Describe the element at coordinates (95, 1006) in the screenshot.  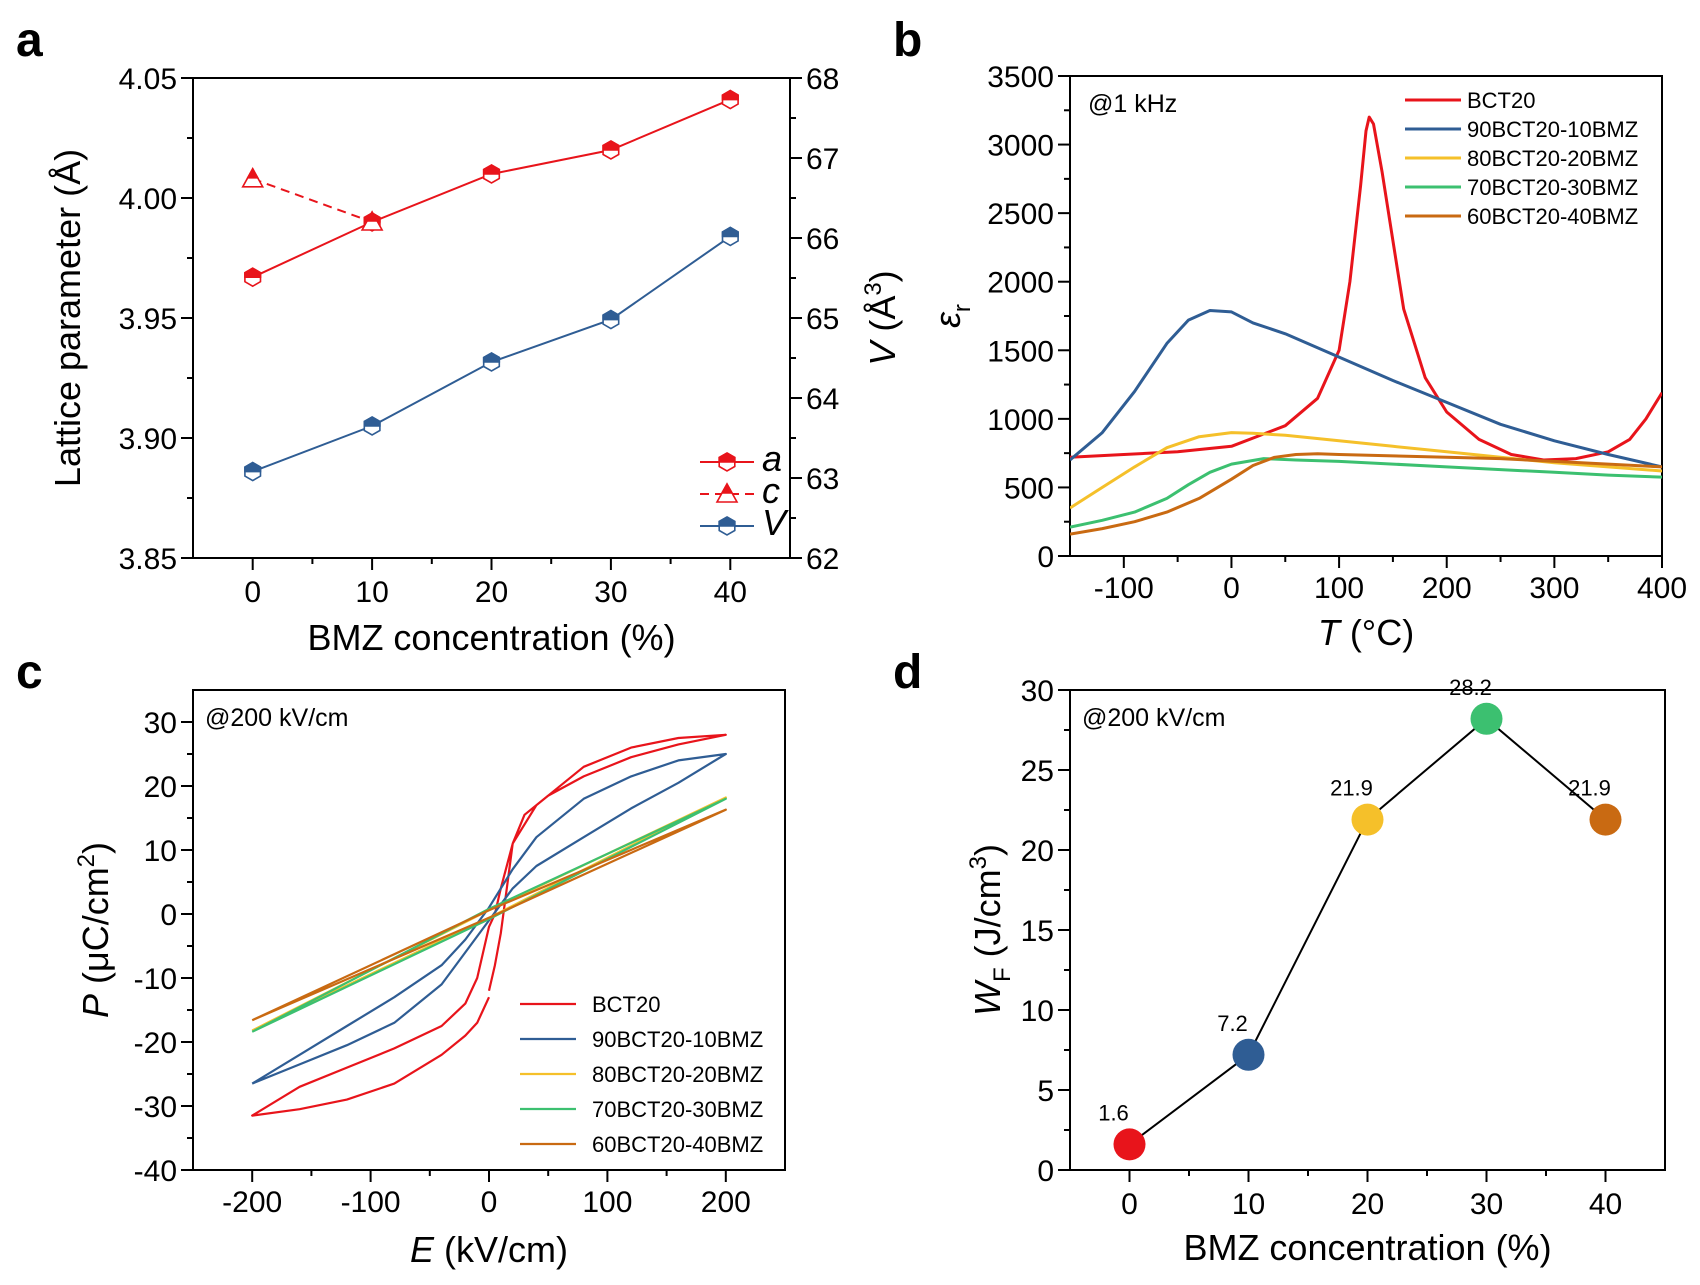
I see `y-title-italic: P` at that location.